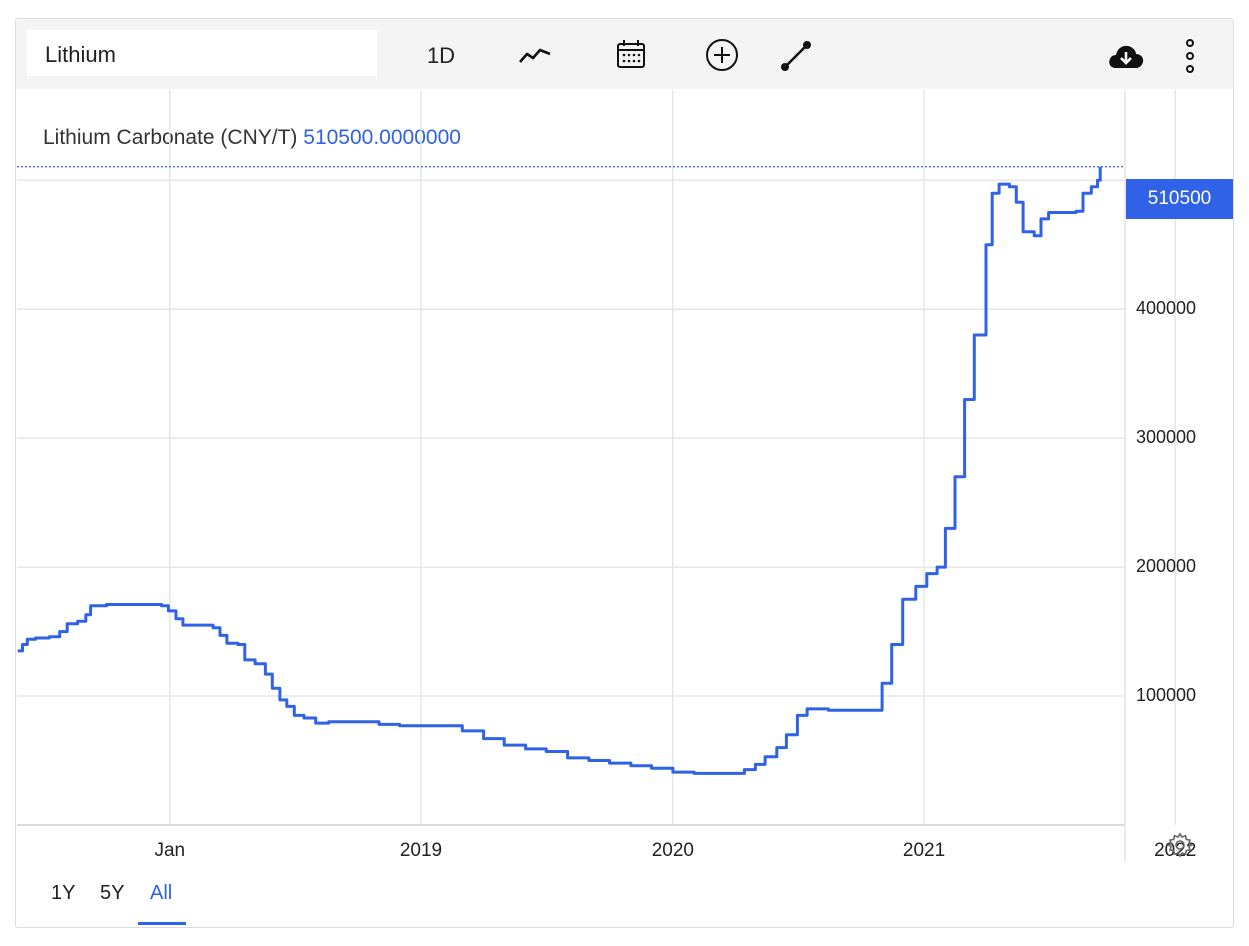 Image resolution: width=1249 pixels, height=946 pixels. Describe the element at coordinates (202, 53) in the screenshot. I see `search-input: Lithium` at that location.